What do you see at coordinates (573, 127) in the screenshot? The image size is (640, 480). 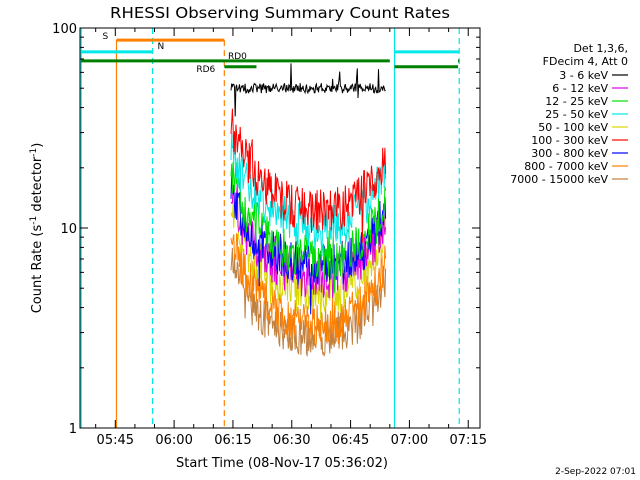 I see `legend-label-5: 50 - 100 keV` at bounding box center [573, 127].